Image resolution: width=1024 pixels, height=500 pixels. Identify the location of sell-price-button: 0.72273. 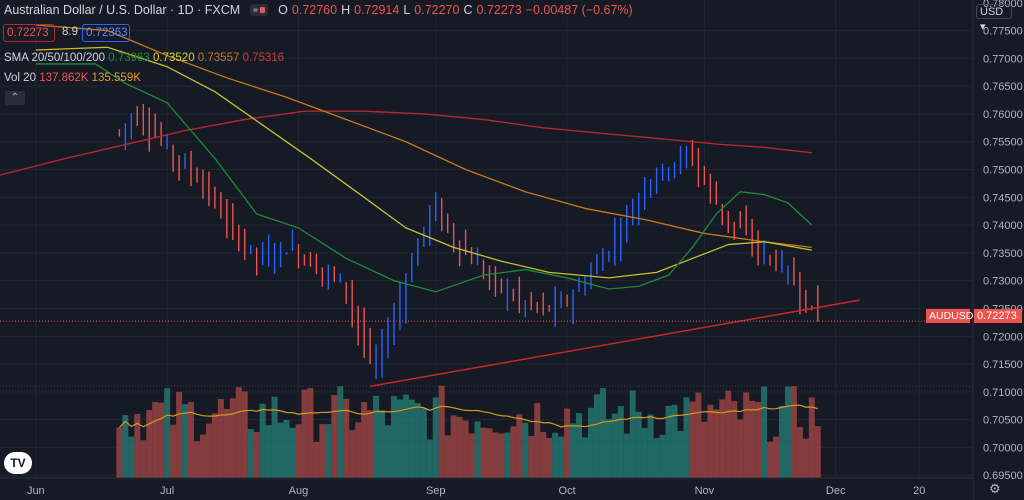
(29, 33).